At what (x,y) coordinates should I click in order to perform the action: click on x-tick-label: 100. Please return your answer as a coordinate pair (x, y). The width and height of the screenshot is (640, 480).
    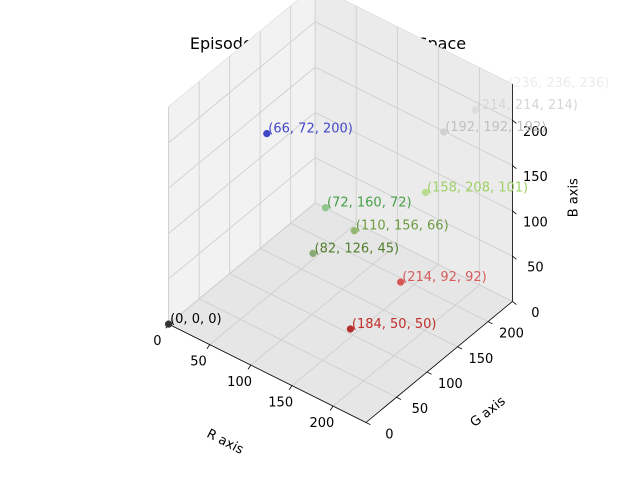
    Looking at the image, I should click on (239, 382).